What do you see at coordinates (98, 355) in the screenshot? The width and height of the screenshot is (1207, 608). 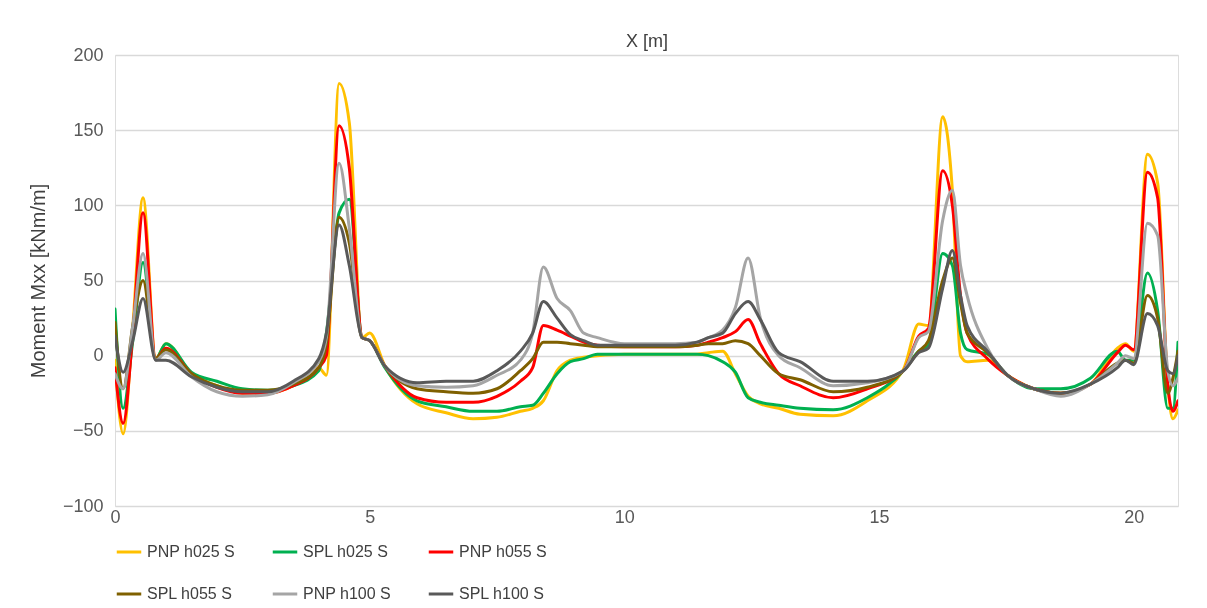 I see `y-tick-label: 0` at bounding box center [98, 355].